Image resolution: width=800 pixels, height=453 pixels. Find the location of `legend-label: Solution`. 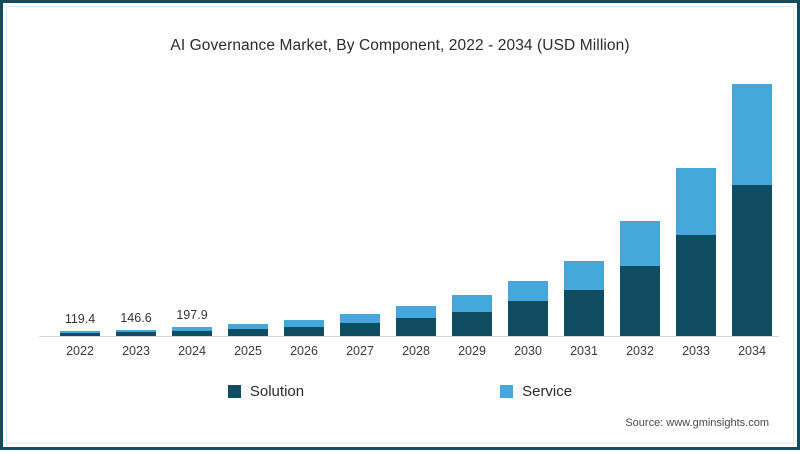

legend-label: Solution is located at coordinates (277, 391).